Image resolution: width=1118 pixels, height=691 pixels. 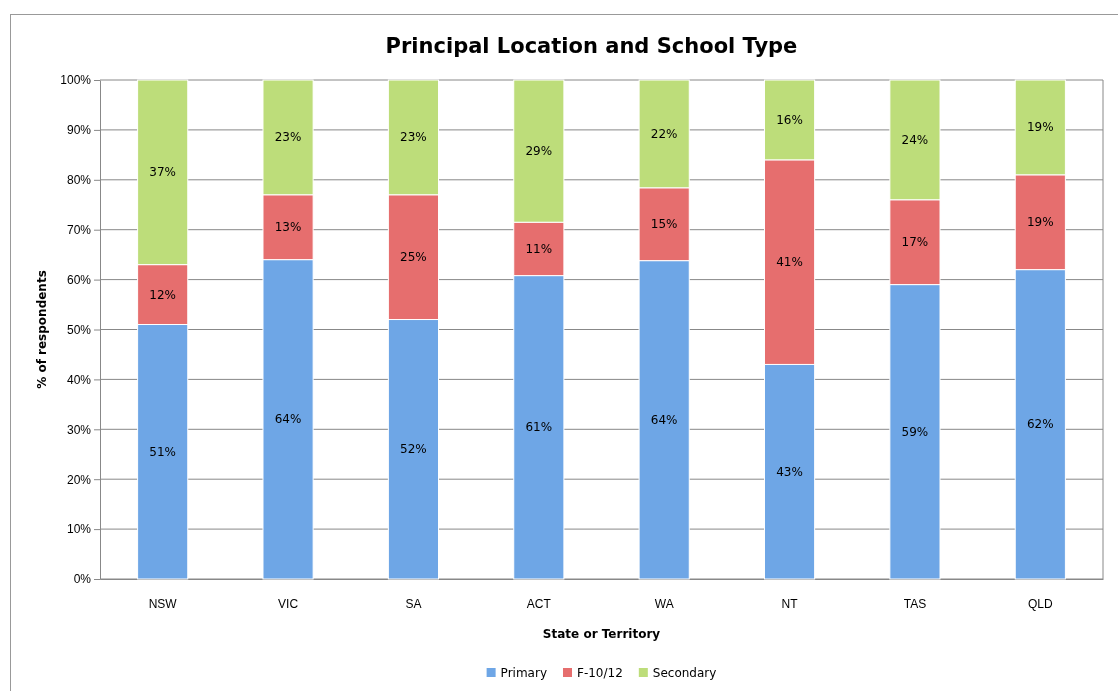 I want to click on y-tick-label: 30%, so click(x=79, y=429).